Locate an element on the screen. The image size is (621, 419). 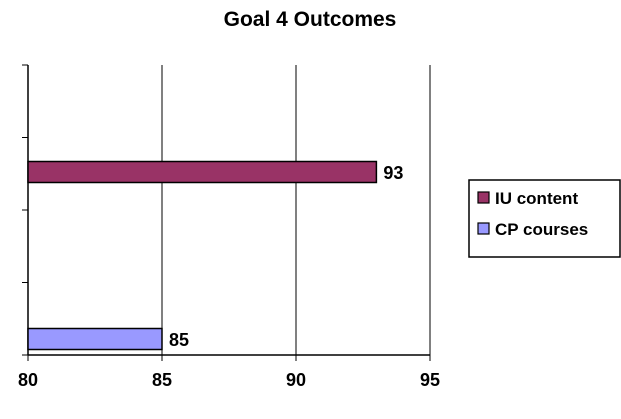
legend-box is located at coordinates (544, 218).